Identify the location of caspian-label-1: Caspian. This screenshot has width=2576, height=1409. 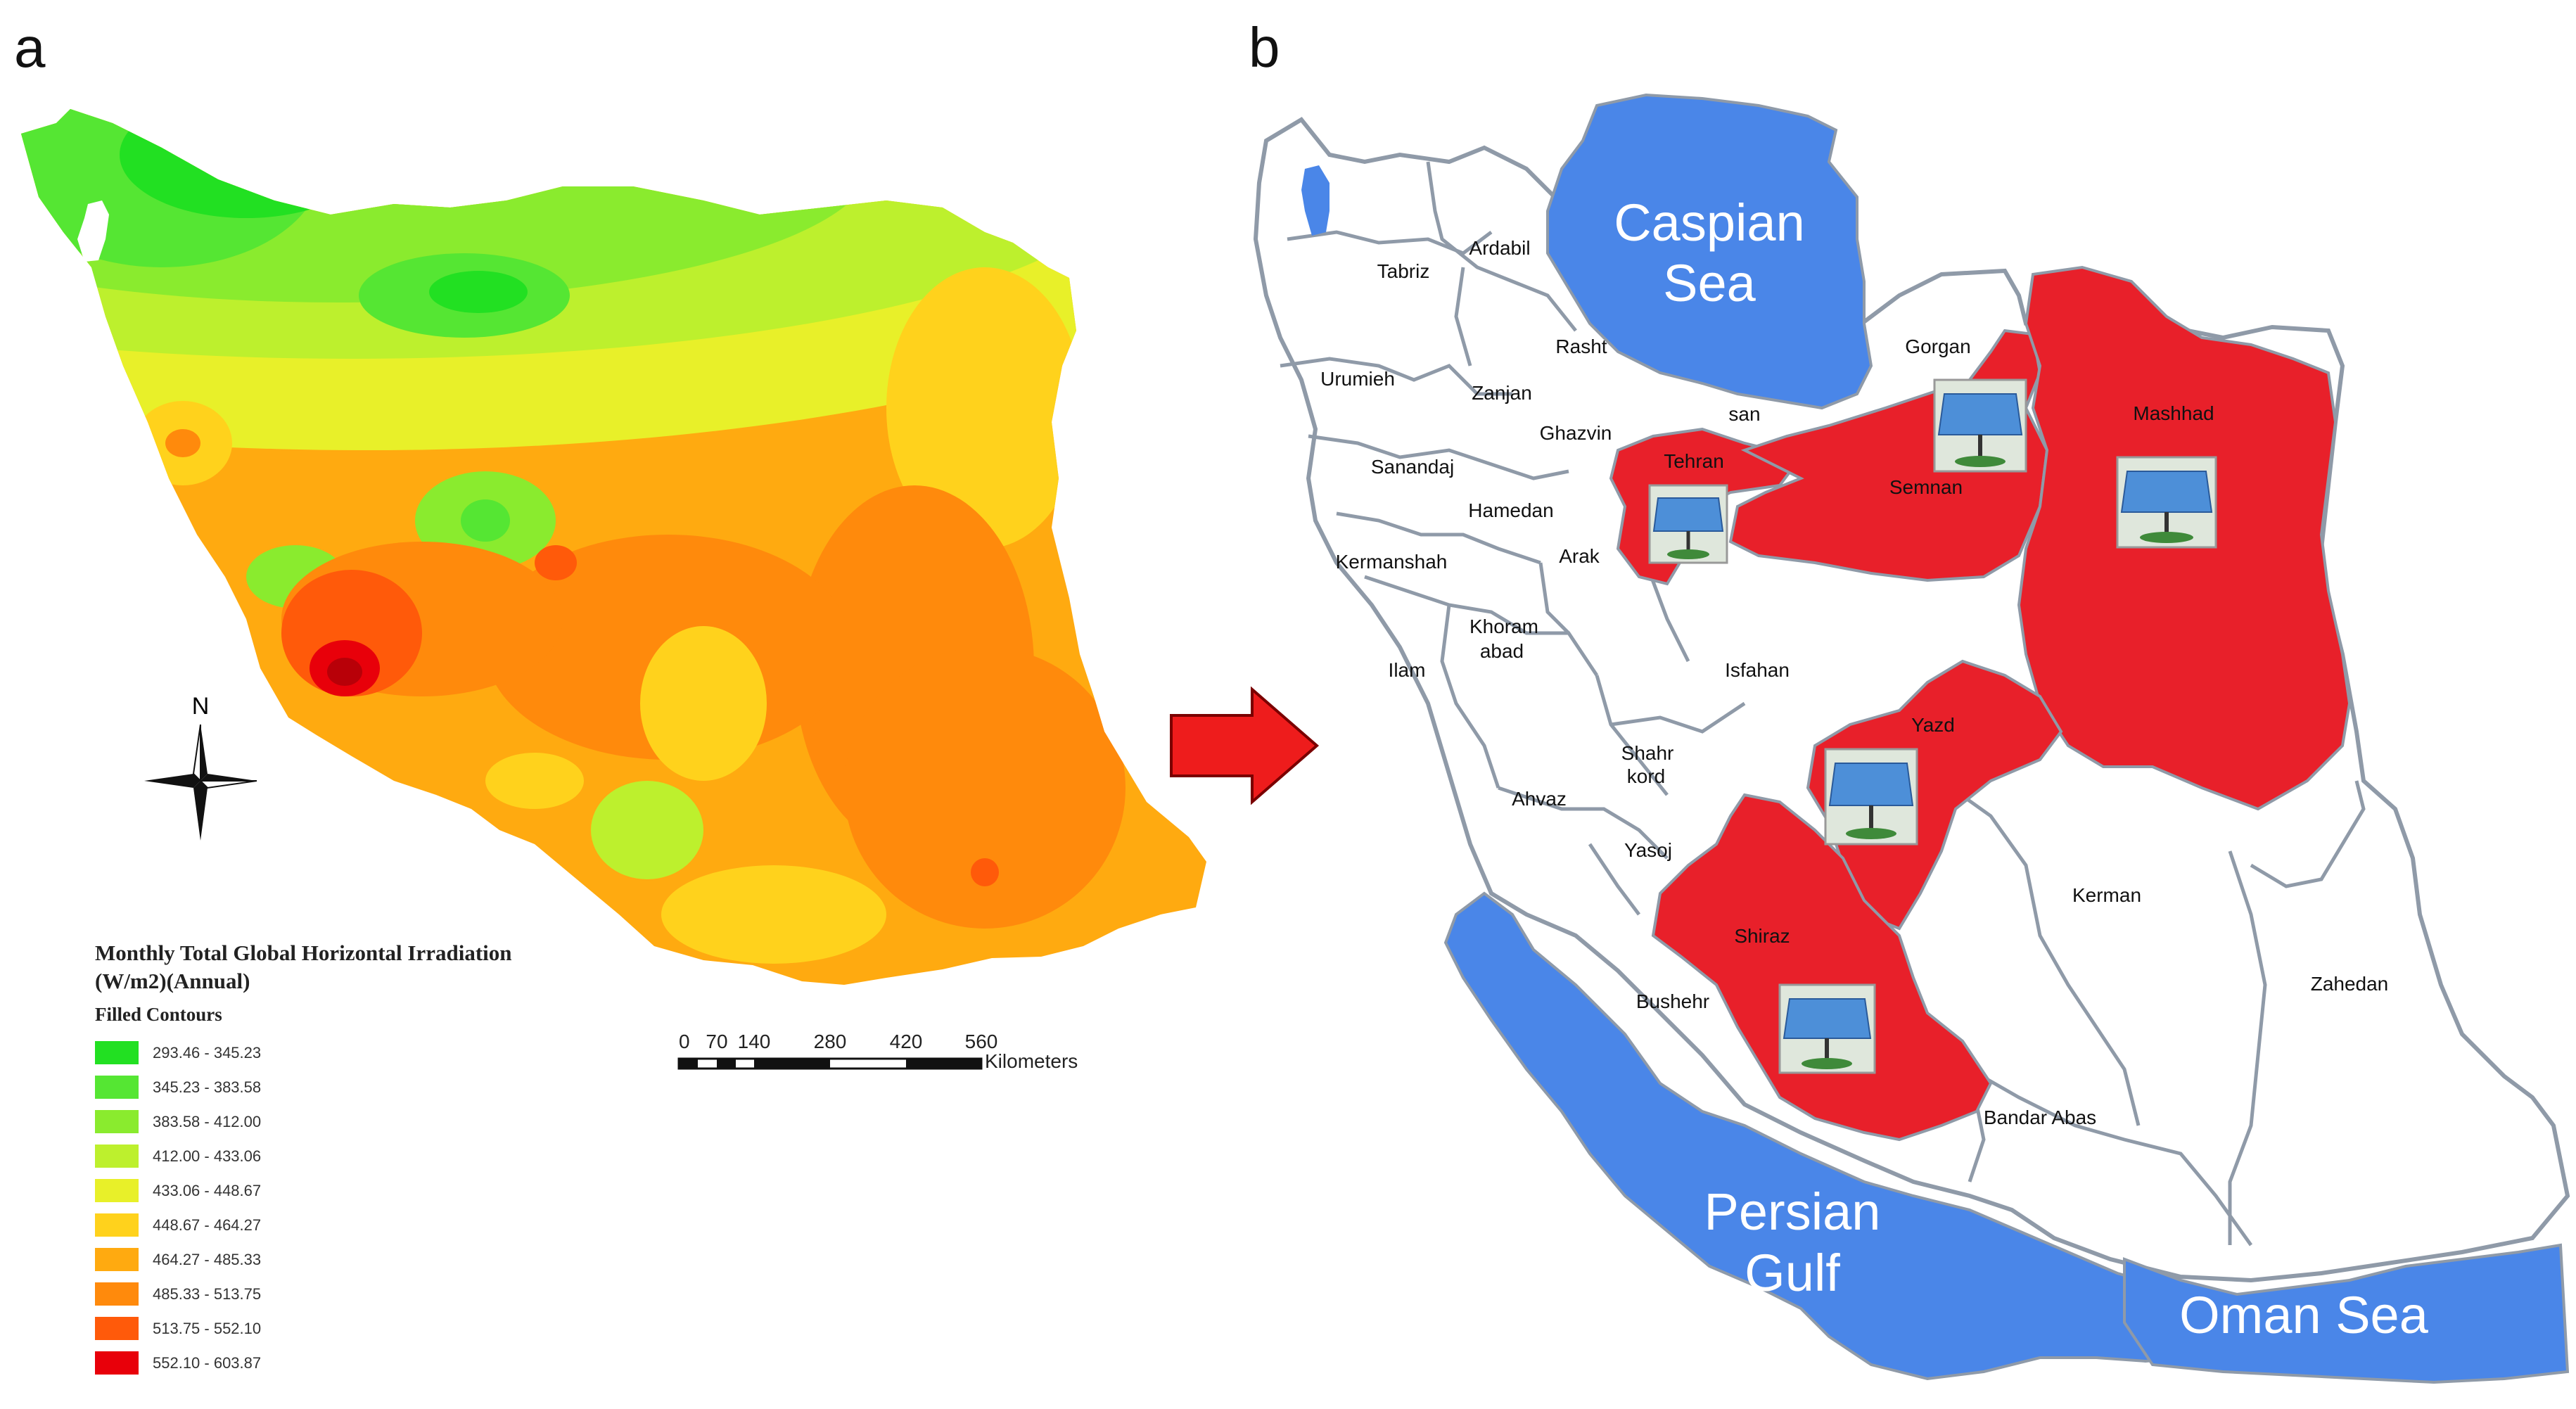
(1709, 222).